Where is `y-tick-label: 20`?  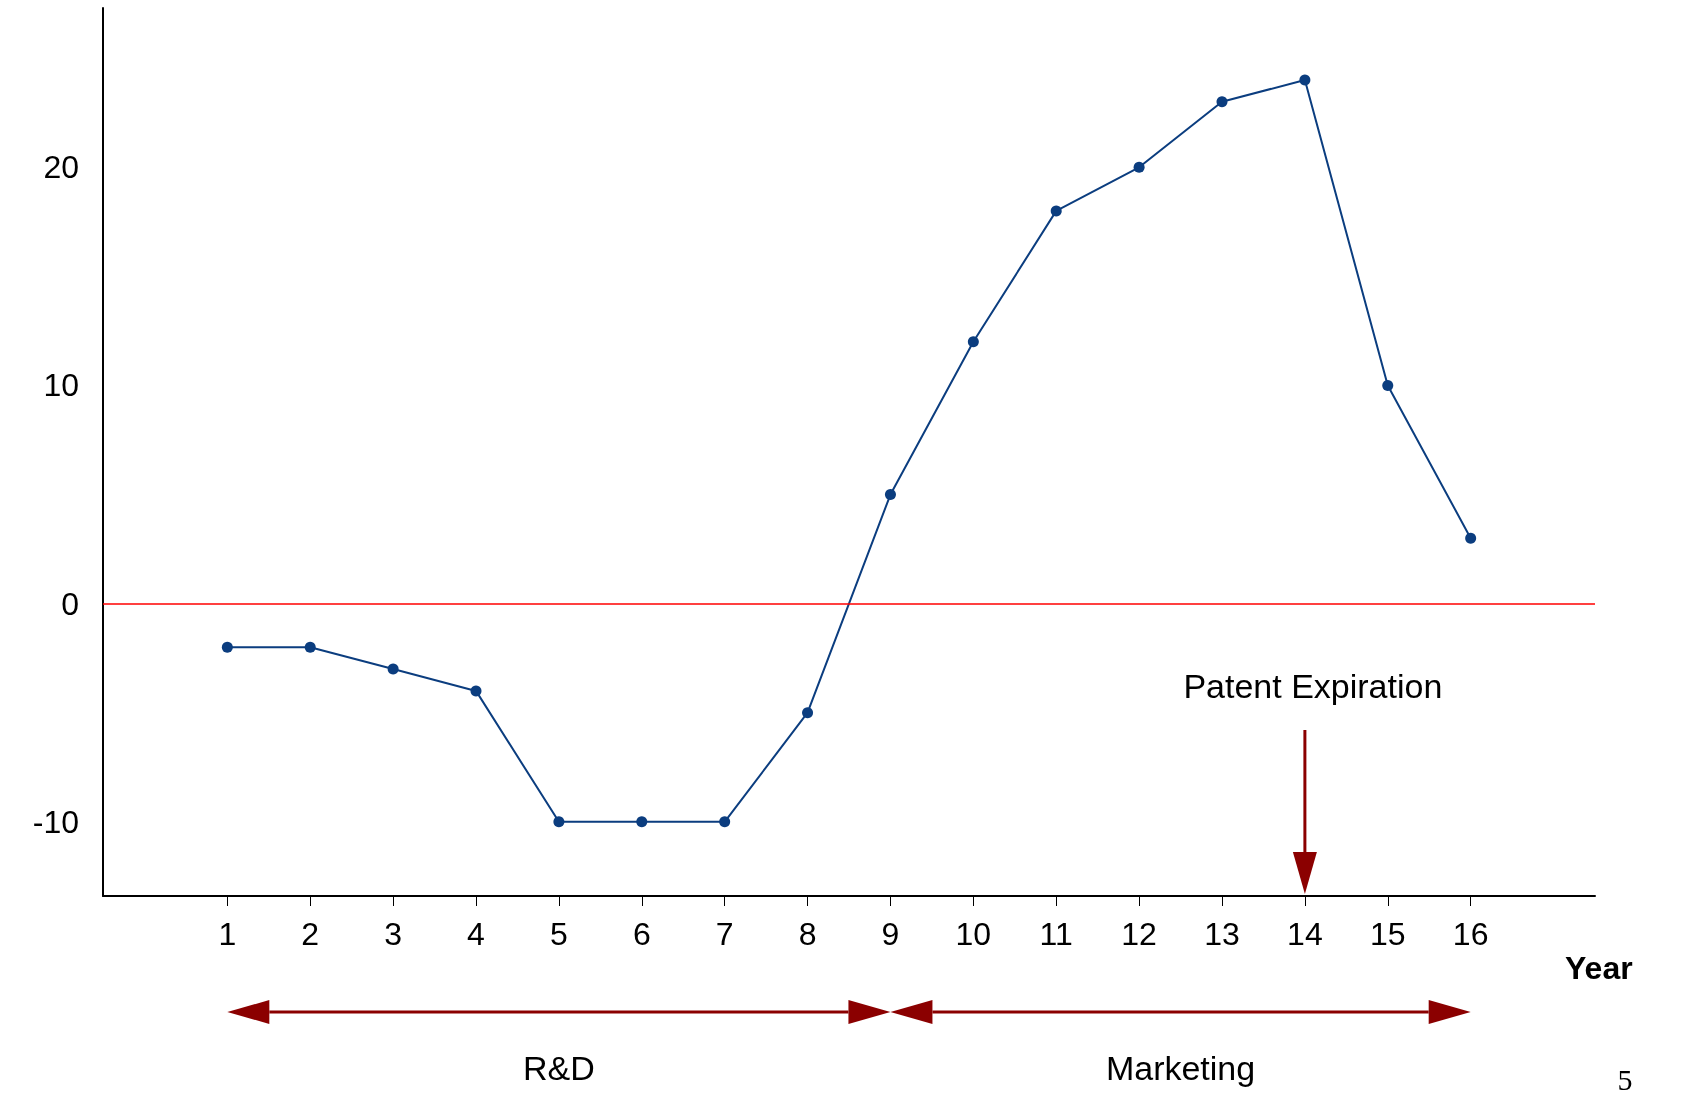 y-tick-label: 20 is located at coordinates (61, 167).